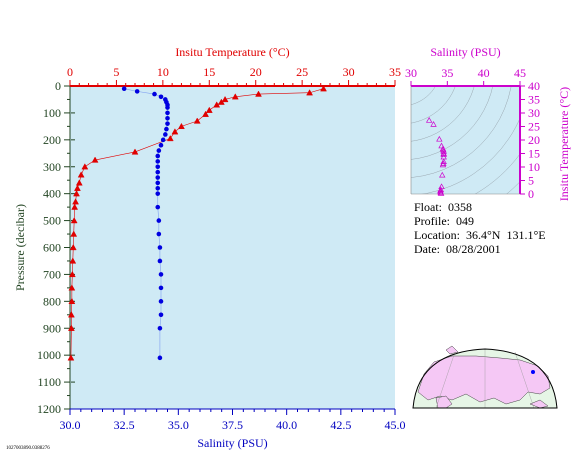  I want to click on date-value: 08/28/2001, so click(473, 249).